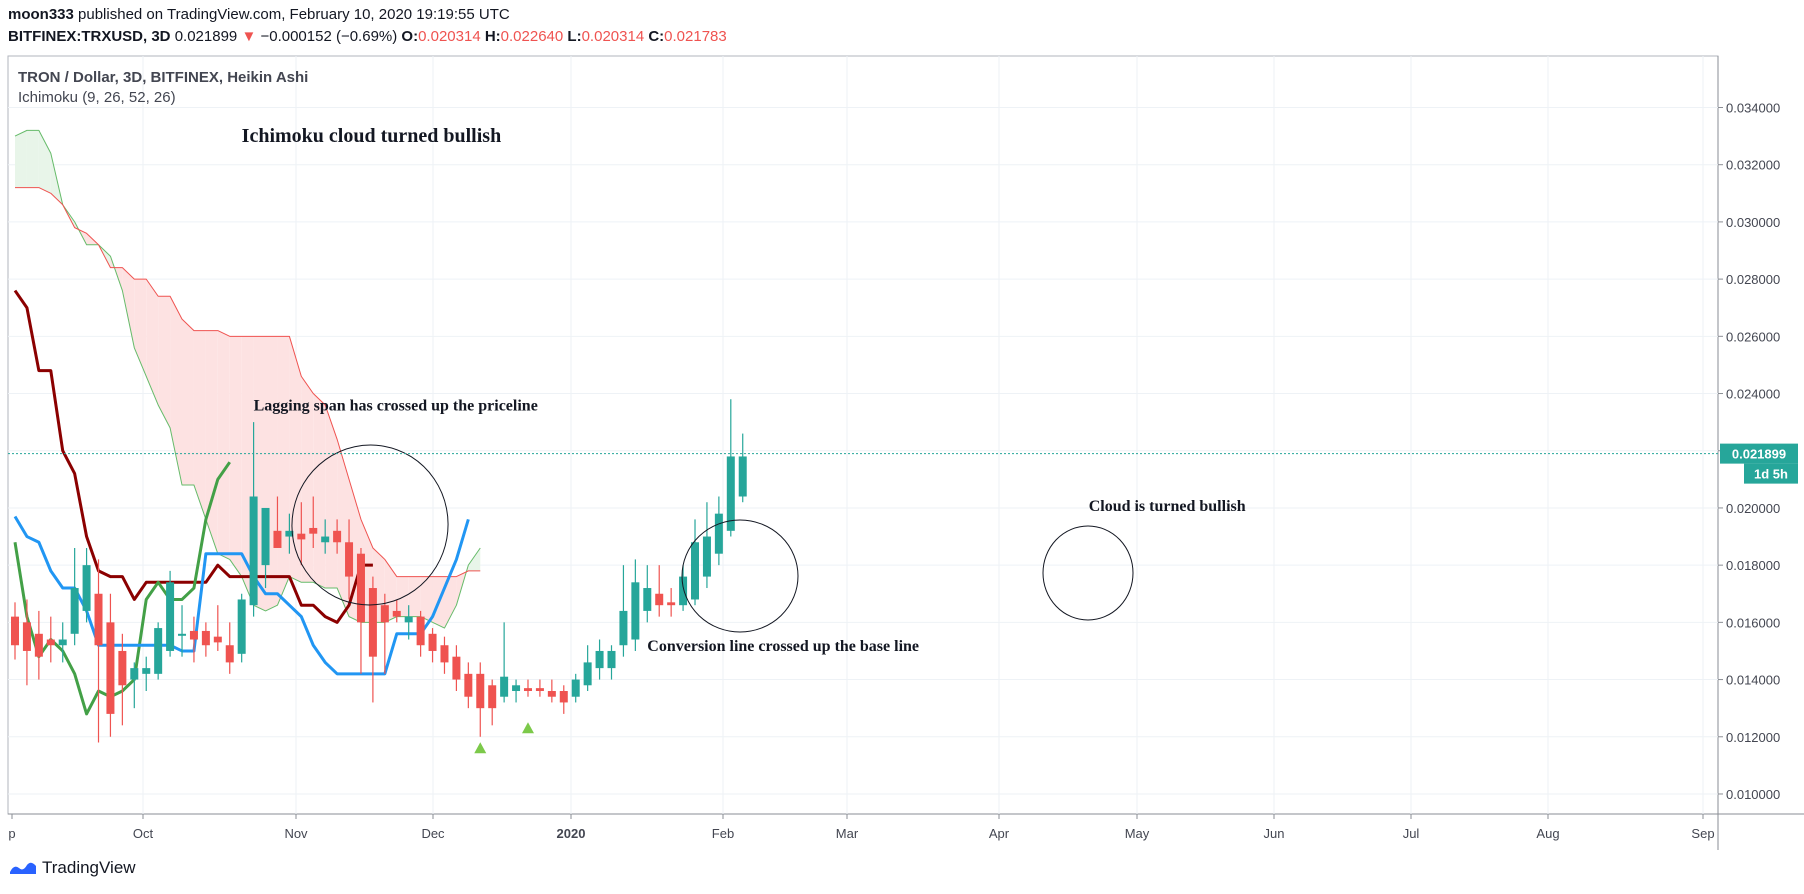 The width and height of the screenshot is (1804, 894). What do you see at coordinates (72, 868) in the screenshot?
I see `footer-brand: TradingView` at bounding box center [72, 868].